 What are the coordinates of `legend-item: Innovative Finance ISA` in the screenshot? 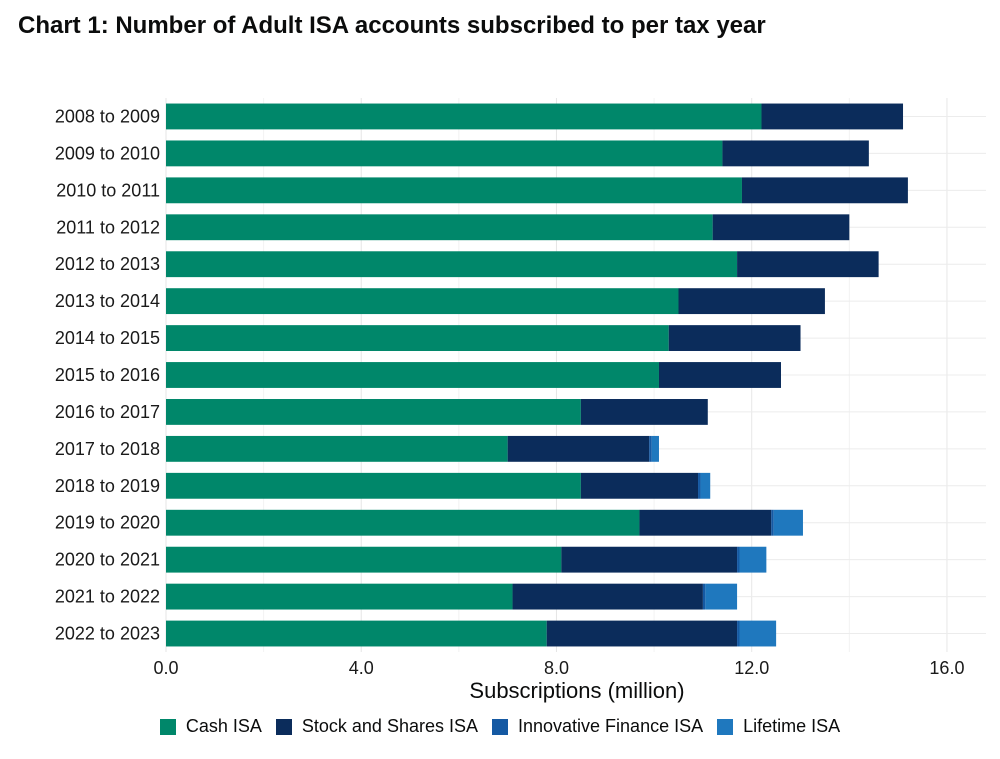 It's located at (597, 726).